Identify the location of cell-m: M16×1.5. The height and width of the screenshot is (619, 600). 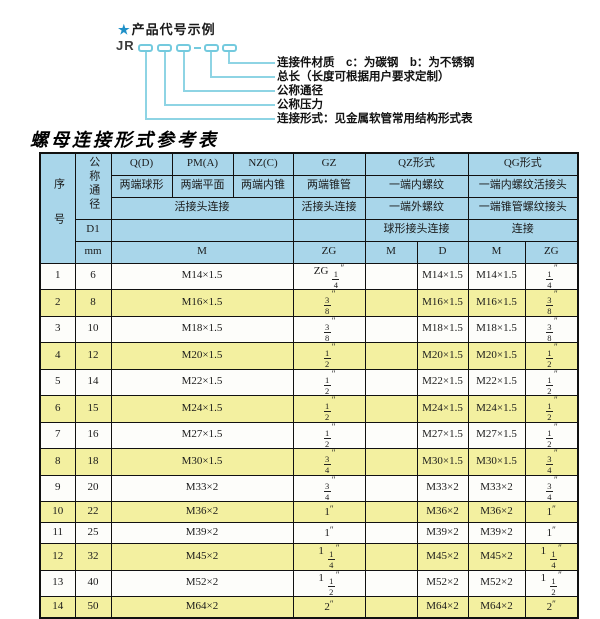
(202, 303).